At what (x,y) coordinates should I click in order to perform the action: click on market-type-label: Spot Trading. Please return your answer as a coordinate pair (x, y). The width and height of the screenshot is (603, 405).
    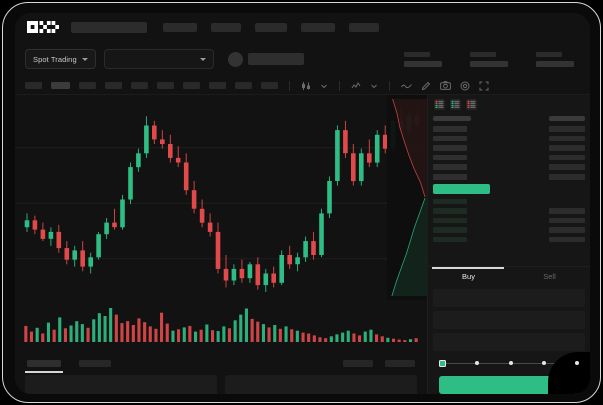
    Looking at the image, I should click on (55, 59).